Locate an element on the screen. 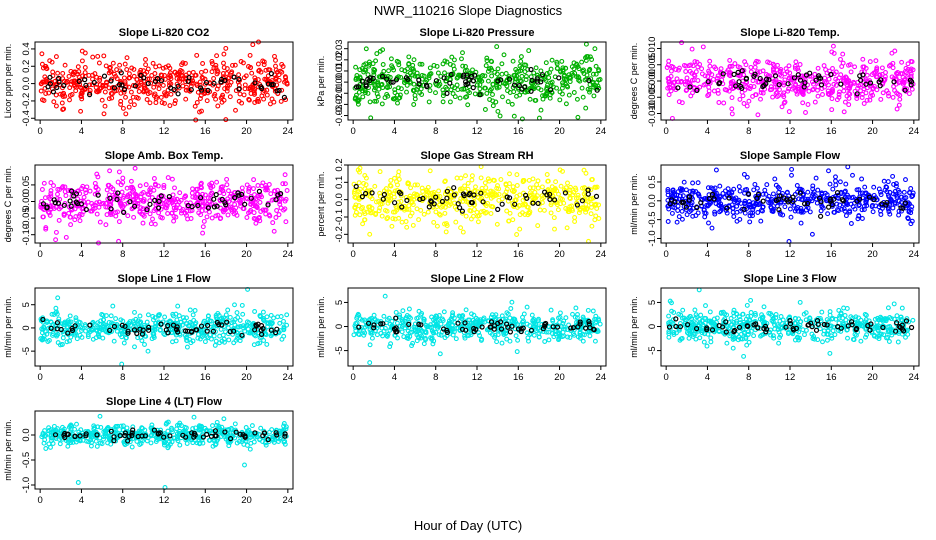  y-tick-label: -0.1 is located at coordinates (339, 217).